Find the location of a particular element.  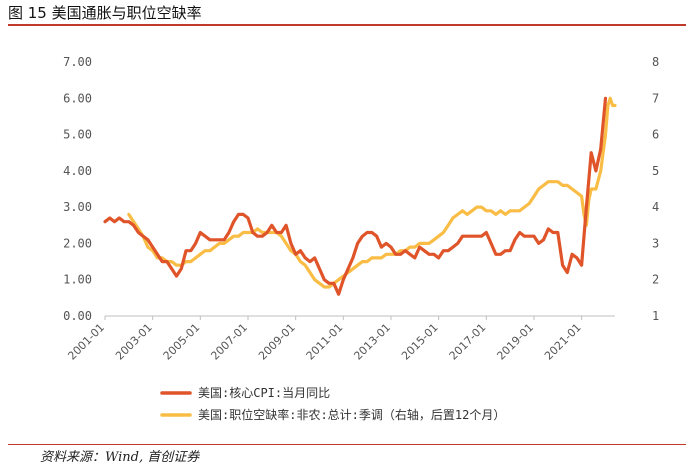

x-tick-label: 2017-01 is located at coordinates (468, 342).